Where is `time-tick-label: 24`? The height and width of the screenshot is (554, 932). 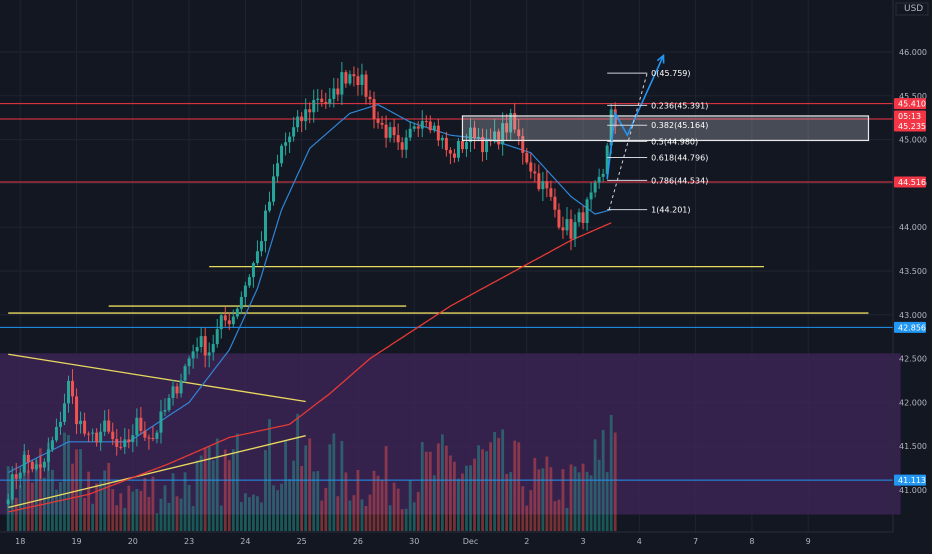 time-tick-label: 24 is located at coordinates (245, 541).